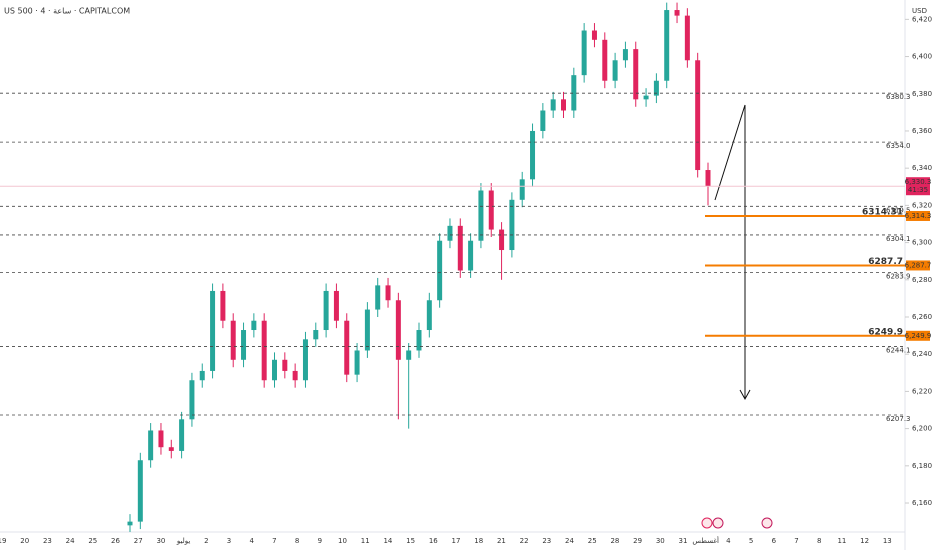 The width and height of the screenshot is (932, 550). What do you see at coordinates (705, 540) in the screenshot?
I see `x-tick-label: أغسطس` at bounding box center [705, 540].